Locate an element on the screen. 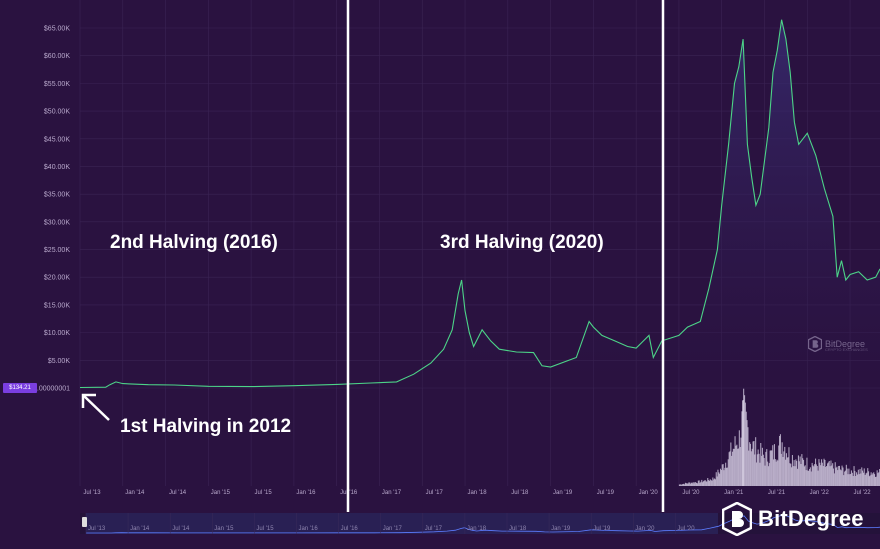 Image resolution: width=880 pixels, height=549 pixels. annotation-2nd-halving: 2nd Halving (2016) is located at coordinates (194, 242).